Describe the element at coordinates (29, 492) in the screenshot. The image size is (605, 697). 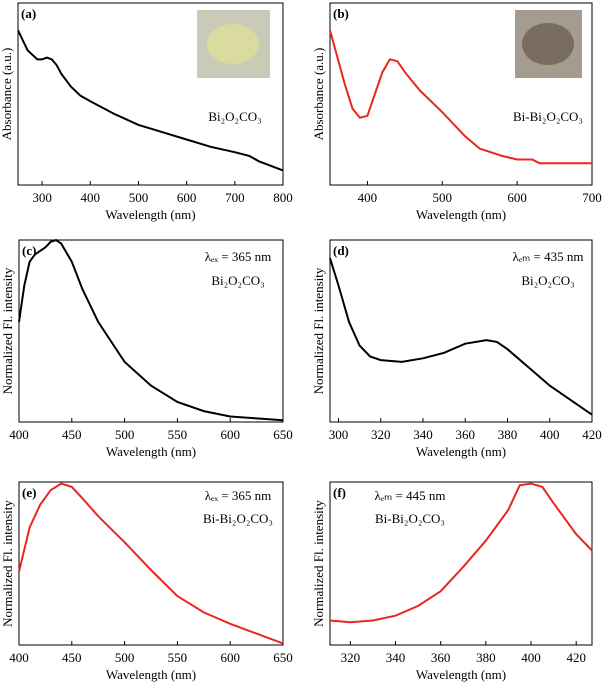
I see `panel-label: (e)` at that location.